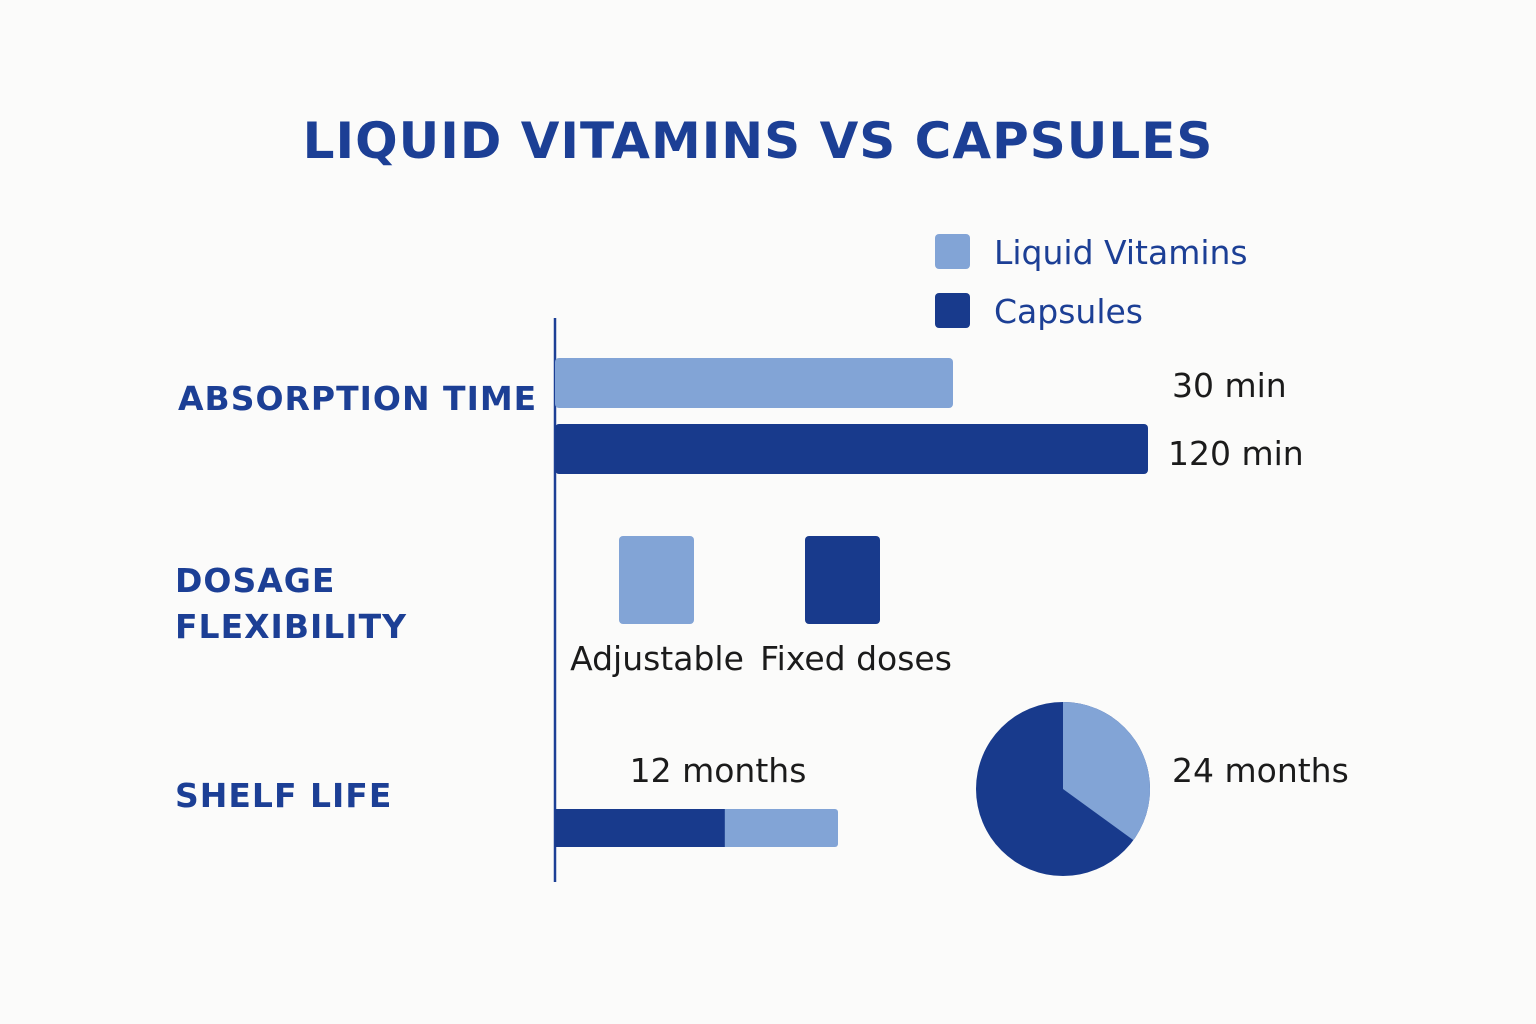 Image resolution: width=1536 pixels, height=1024 pixels. Describe the element at coordinates (283, 795) in the screenshot. I see `category-label-shelf-life: SHELF LIFE` at that location.